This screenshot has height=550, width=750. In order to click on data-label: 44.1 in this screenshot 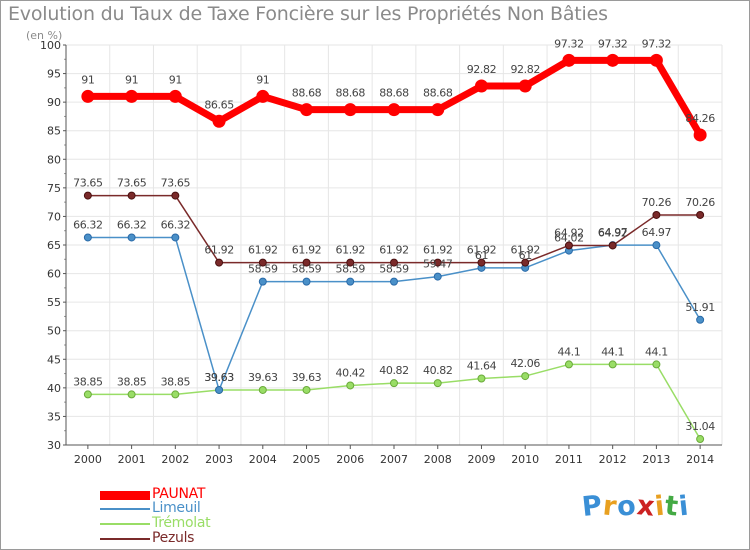, I will do `click(612, 351)`.